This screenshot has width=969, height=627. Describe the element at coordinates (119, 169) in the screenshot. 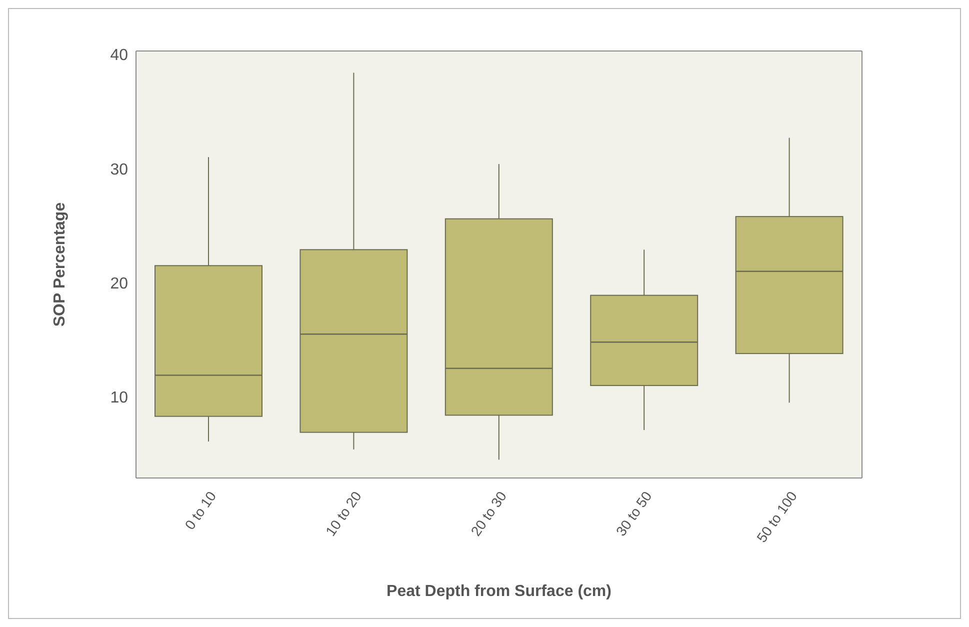

I see `y-tick-label: 30` at that location.